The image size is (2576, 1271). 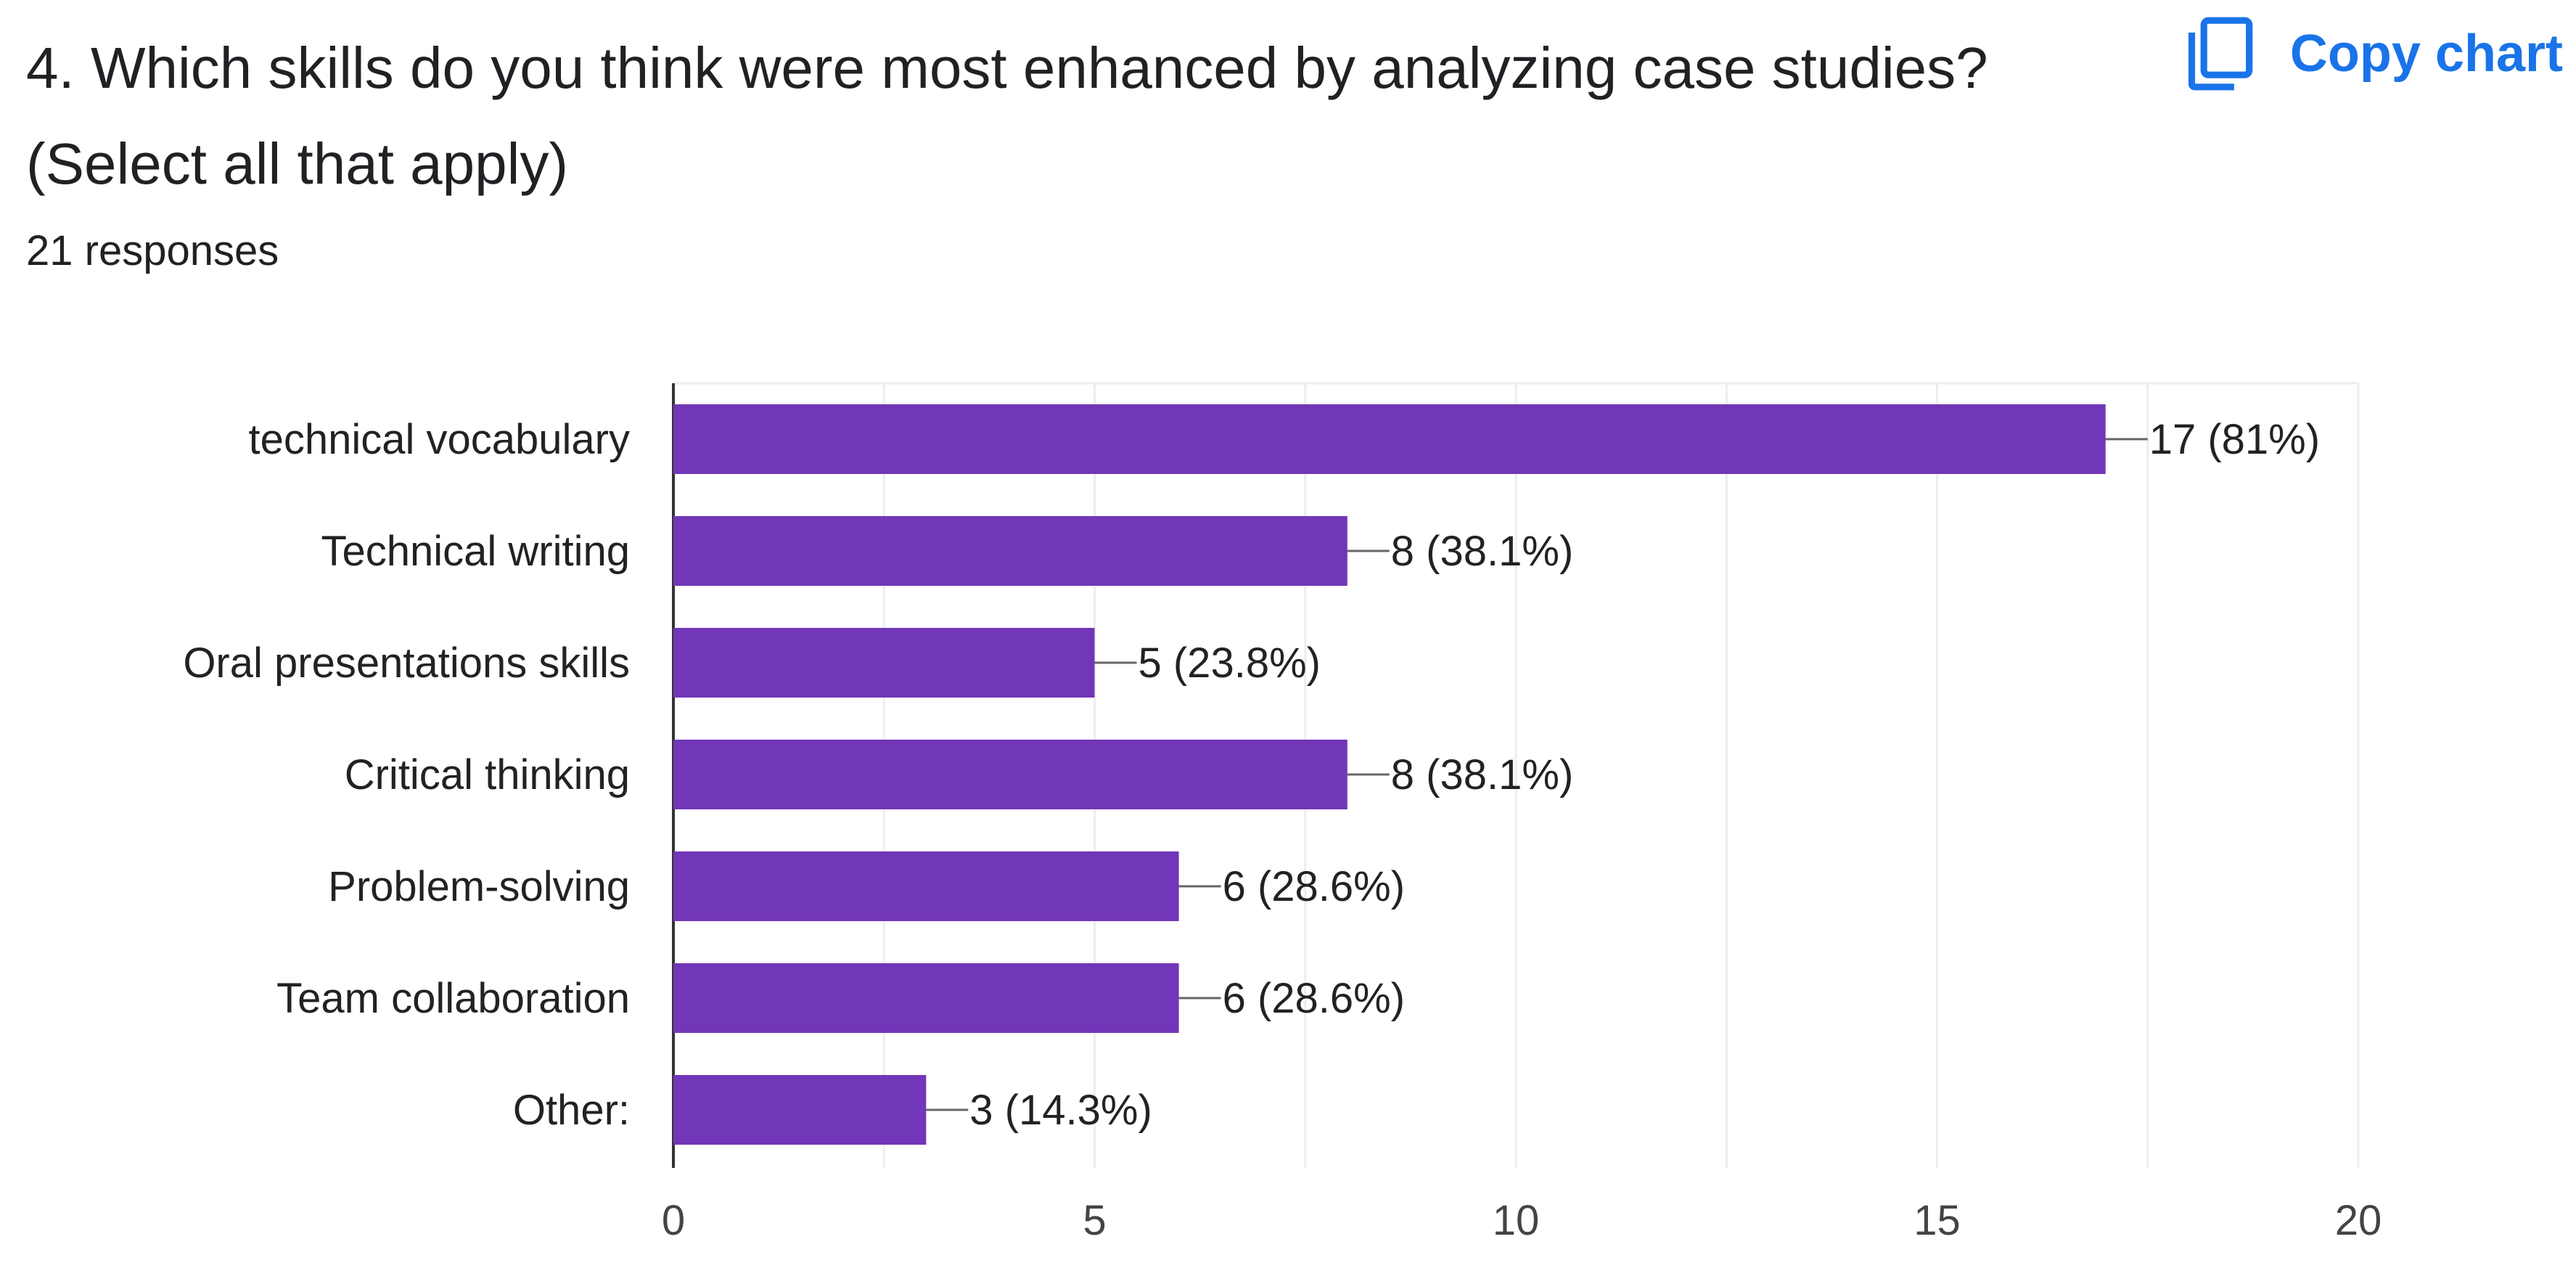 What do you see at coordinates (1060, 1110) in the screenshot?
I see `data-label: 3 (14.3%)` at bounding box center [1060, 1110].